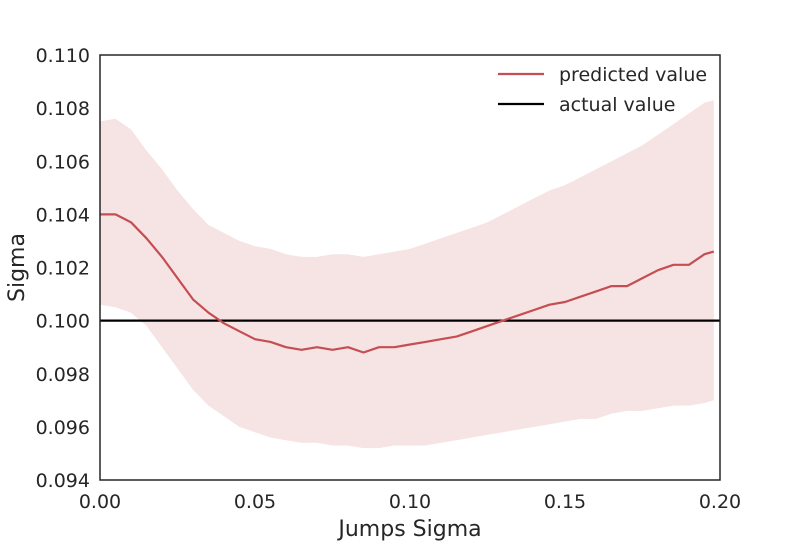  What do you see at coordinates (63, 375) in the screenshot?
I see `y-tick-label: 0.098` at bounding box center [63, 375].